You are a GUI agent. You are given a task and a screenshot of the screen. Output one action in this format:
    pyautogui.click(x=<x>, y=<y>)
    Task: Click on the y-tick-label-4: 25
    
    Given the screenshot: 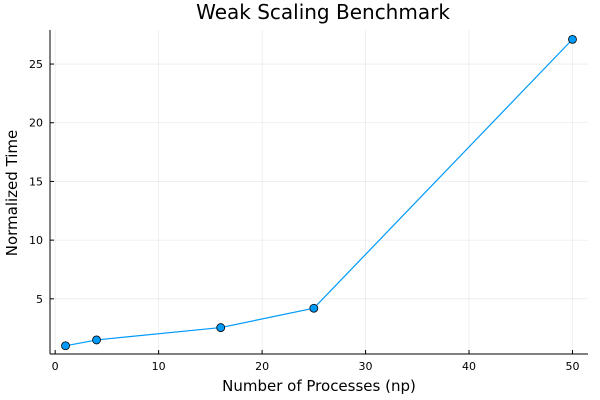 What is the action you would take?
    pyautogui.click(x=36, y=64)
    